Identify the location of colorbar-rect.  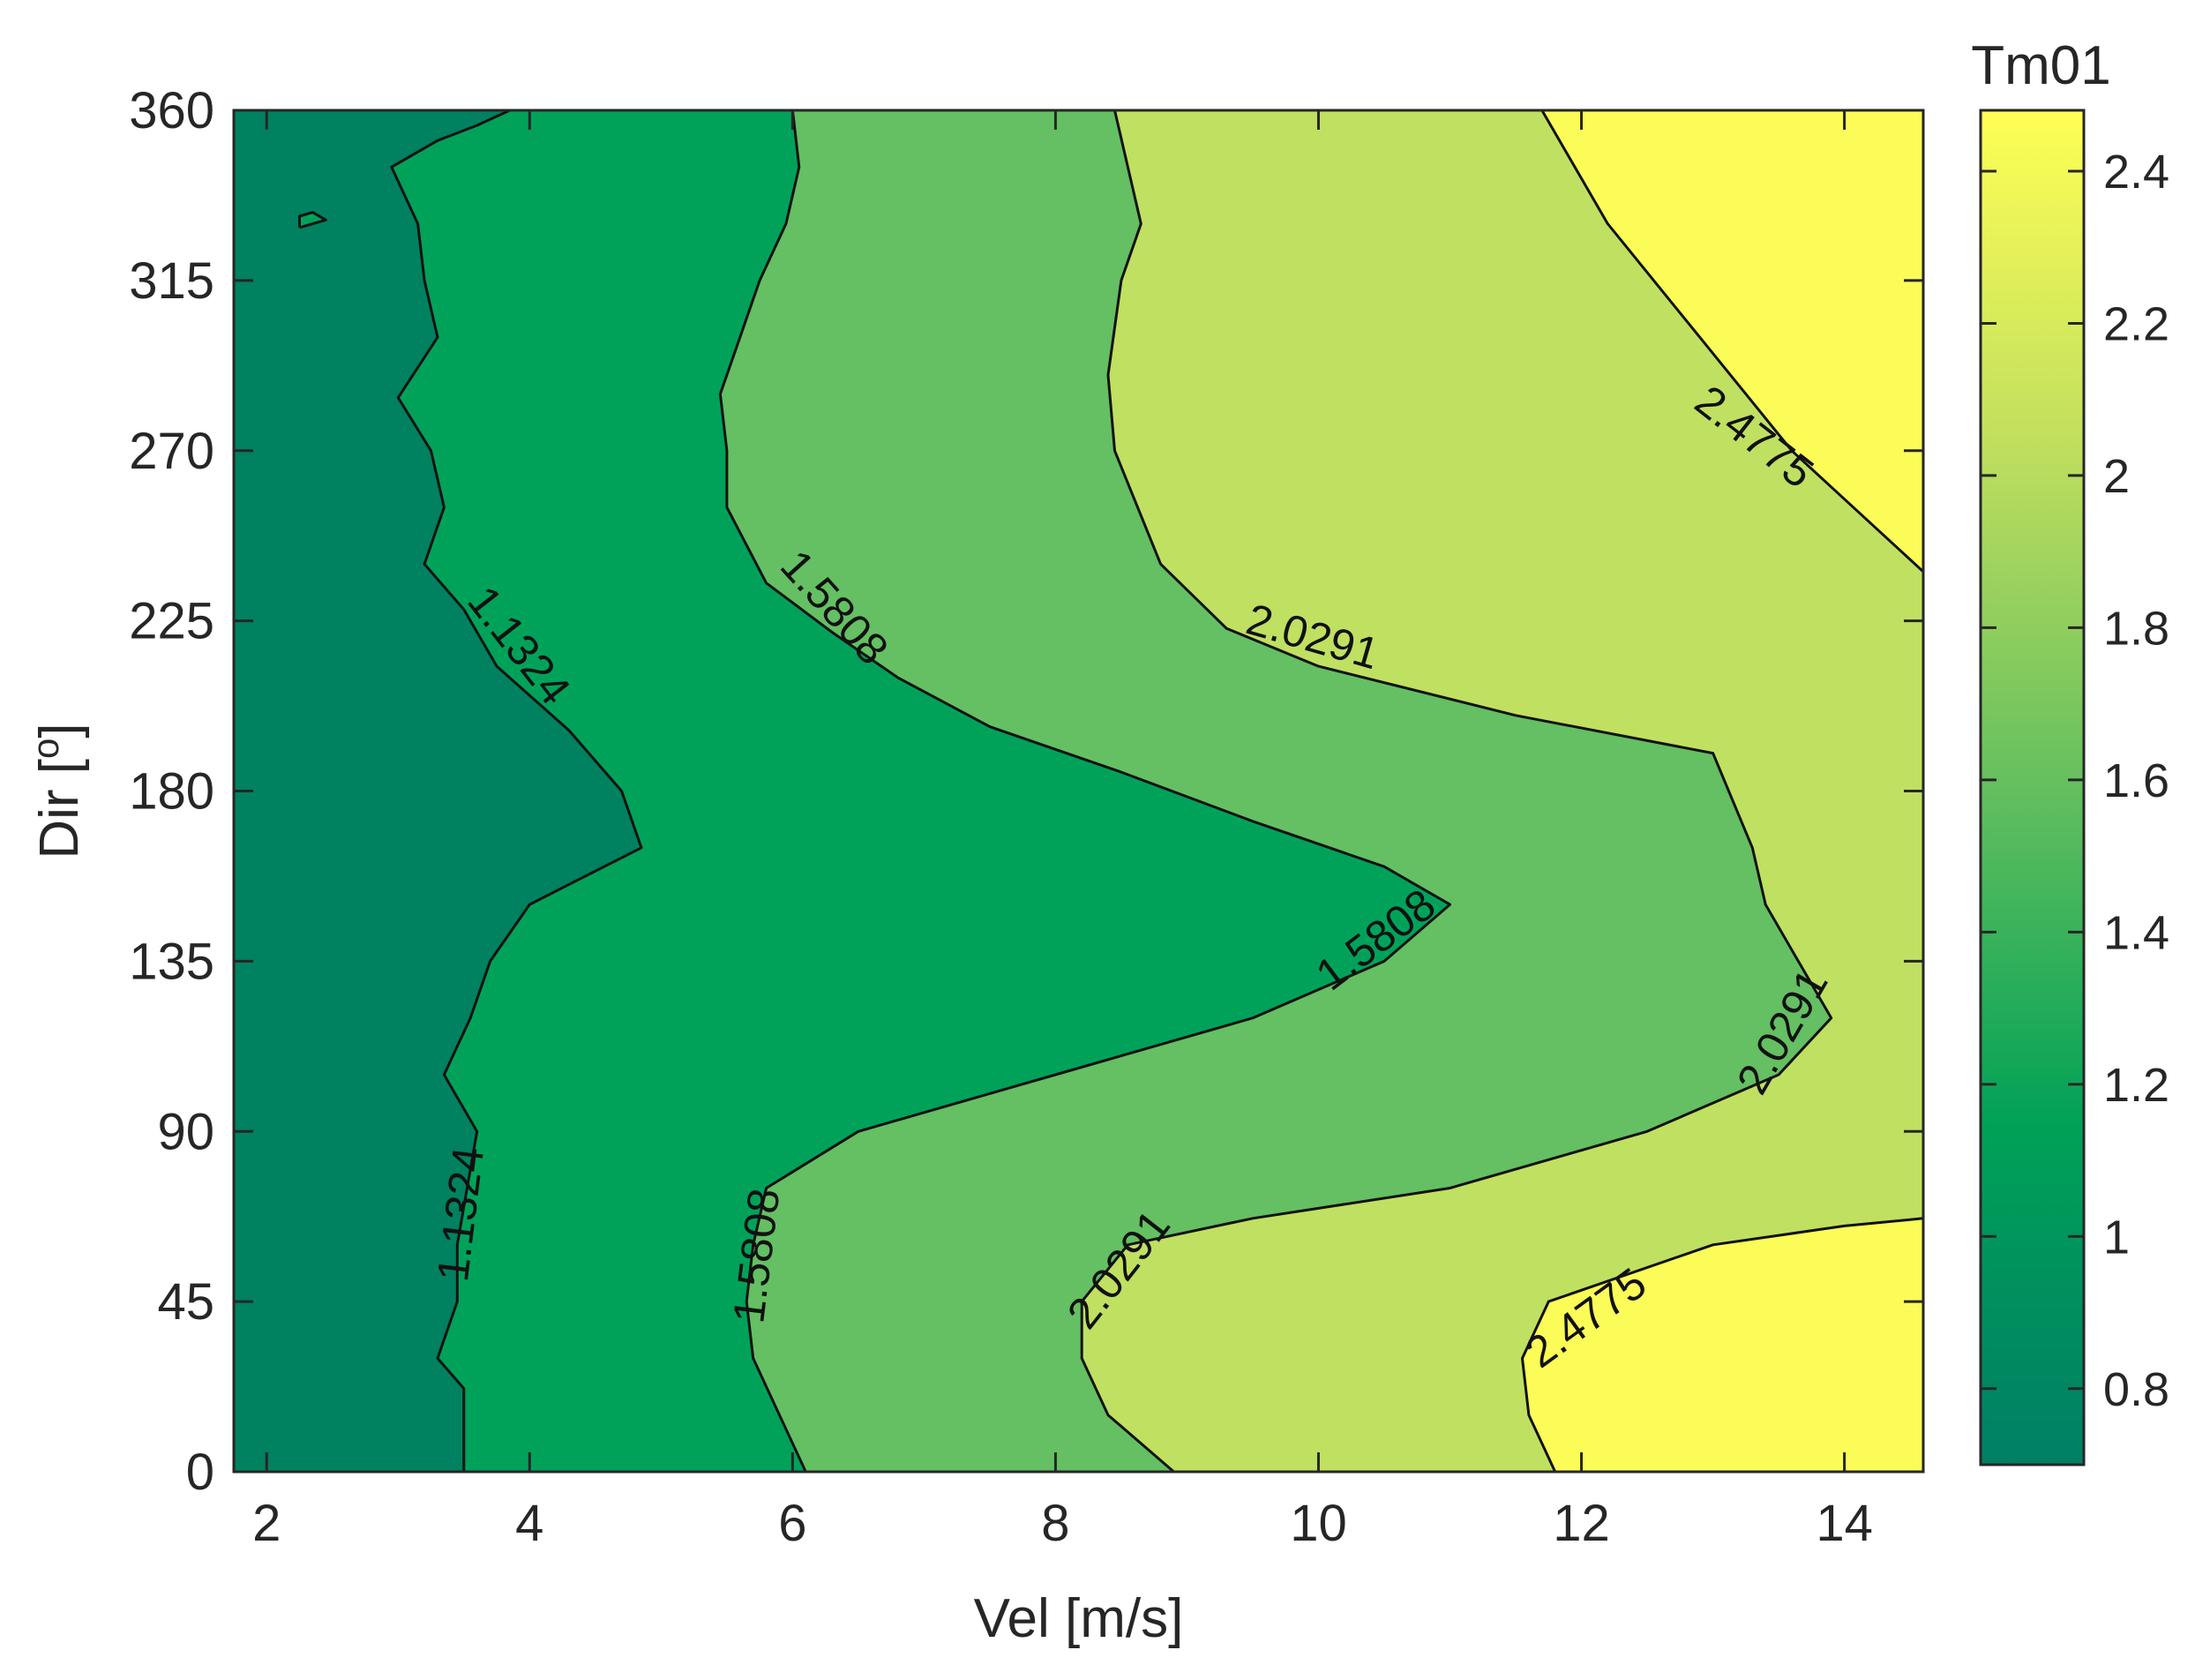
(2033, 787).